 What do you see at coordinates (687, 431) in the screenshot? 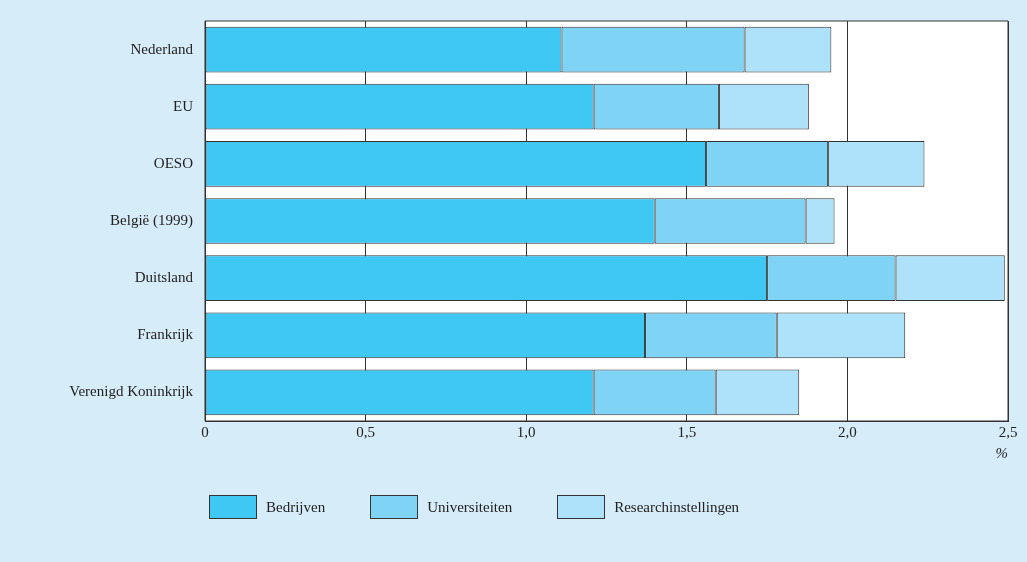
I see `x-tick-label: 1,5` at bounding box center [687, 431].